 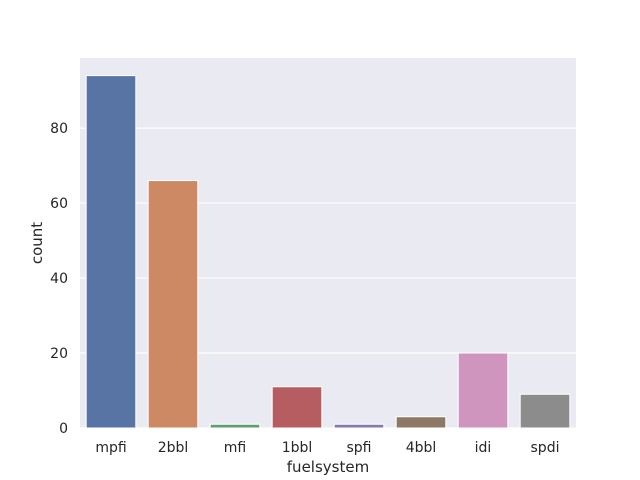 I want to click on y-tick-label: 40, so click(x=59, y=279).